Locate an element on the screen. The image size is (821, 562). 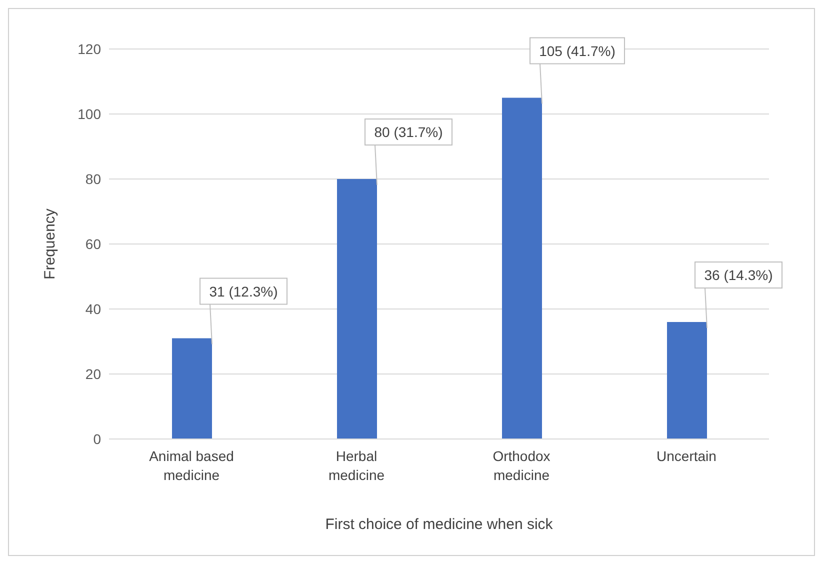
data-label: 36 (14.3%) is located at coordinates (738, 275).